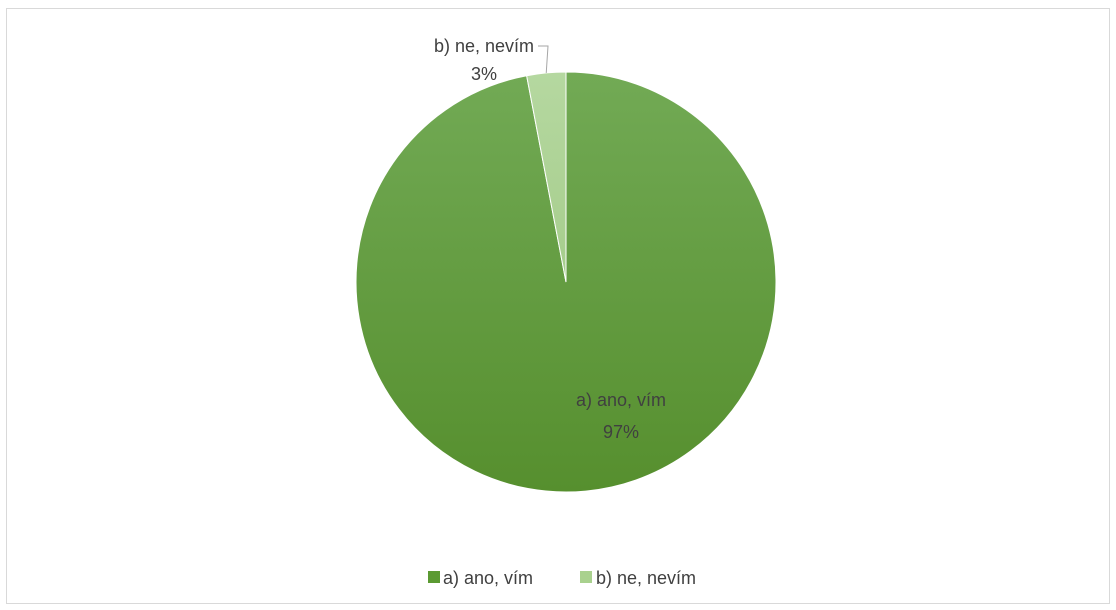 The image size is (1116, 610). What do you see at coordinates (484, 74) in the screenshot?
I see `data-label-value-1: 3%` at bounding box center [484, 74].